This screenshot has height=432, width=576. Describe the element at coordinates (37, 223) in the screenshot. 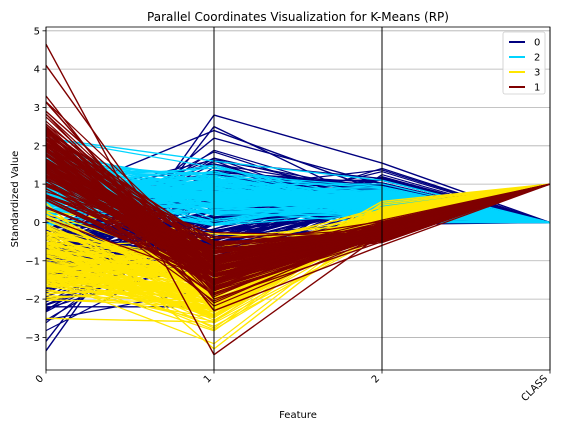

I see `y-tick-label: 0` at that location.